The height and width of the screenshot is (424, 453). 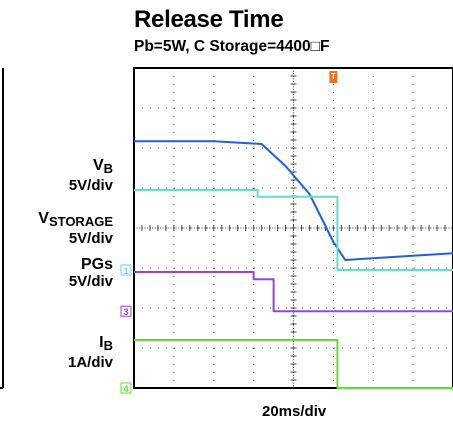 What do you see at coordinates (91, 175) in the screenshot?
I see `label-vb: VB 5V/div` at bounding box center [91, 175].